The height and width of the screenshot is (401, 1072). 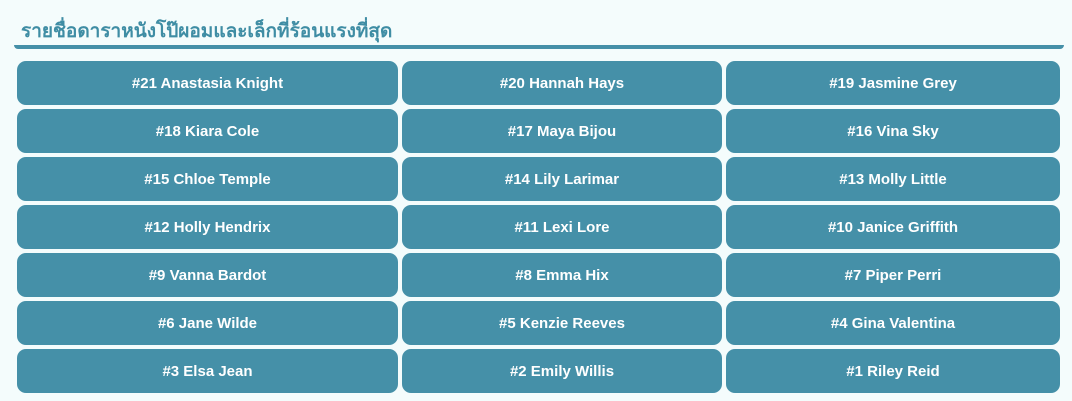 I want to click on actress-link: #11 Lexi Lore, so click(x=562, y=227).